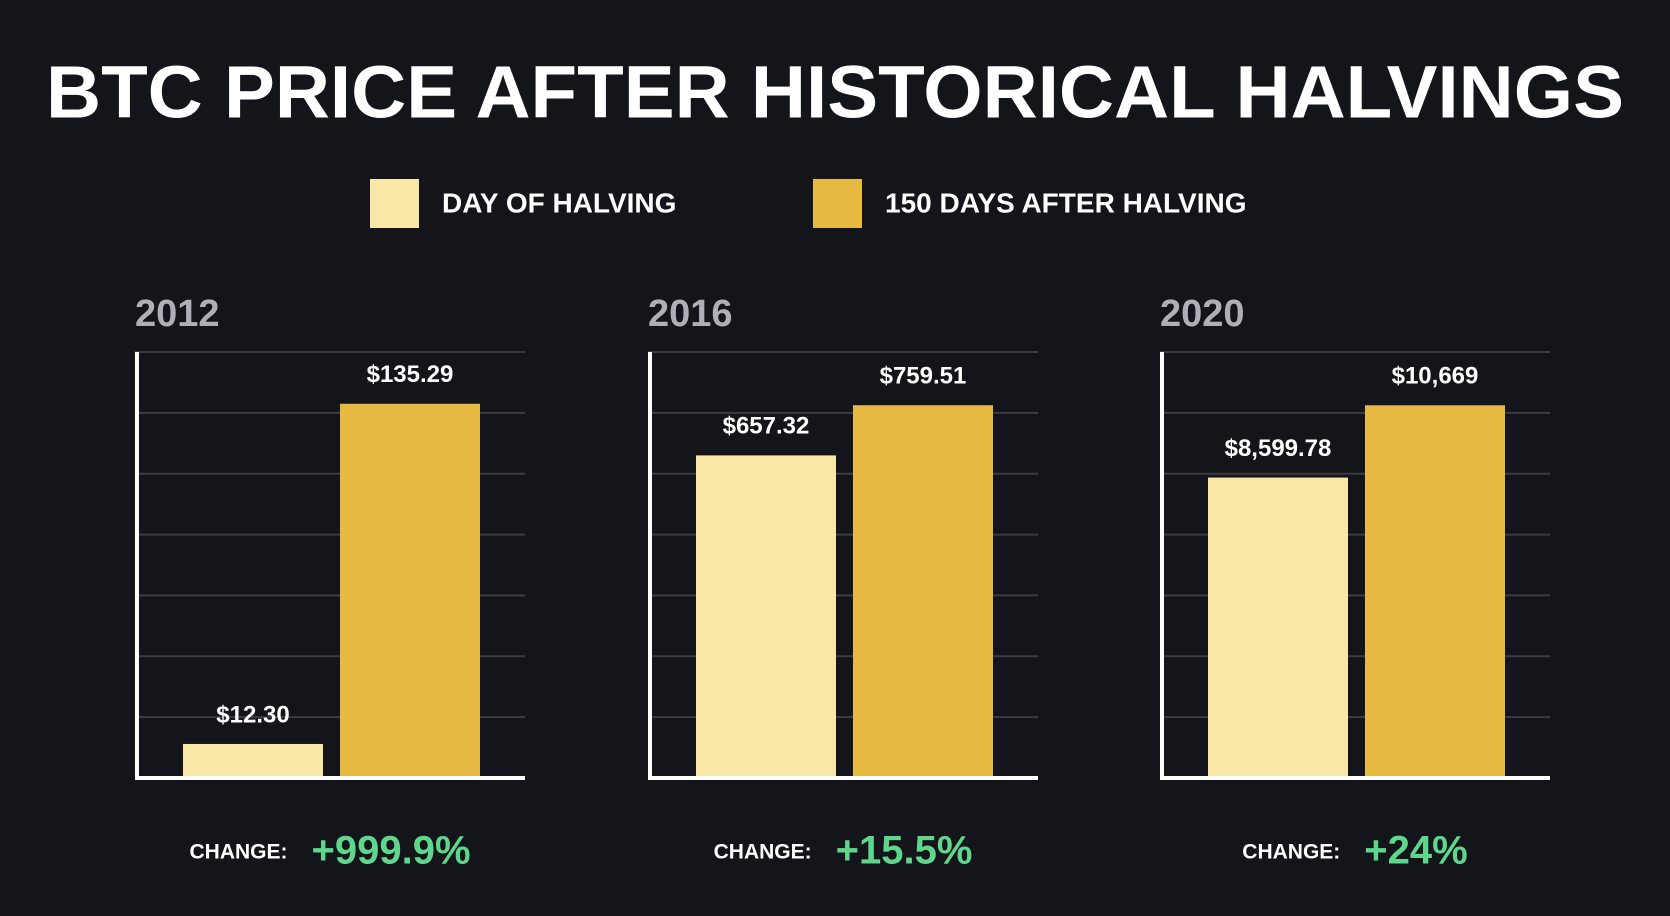 This screenshot has height=916, width=1670. I want to click on value-label: $657.32, so click(766, 426).